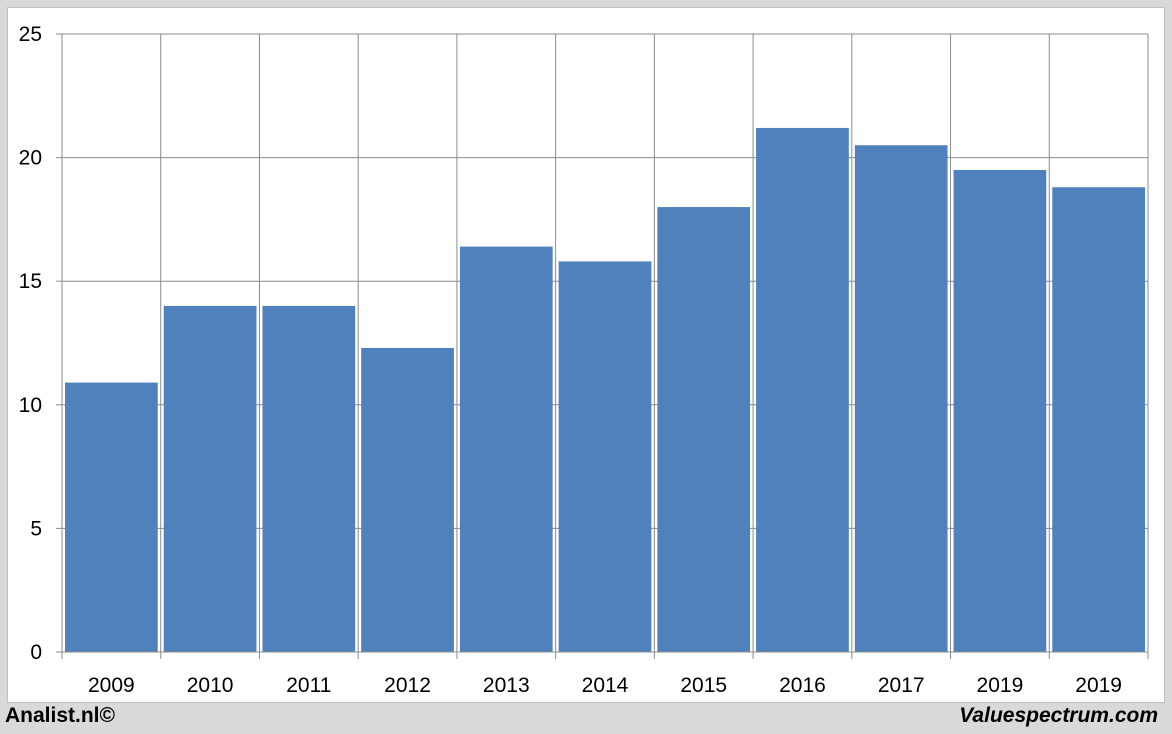 This screenshot has width=1172, height=734. I want to click on footer-source-right: Valuespectrum.com, so click(1058, 715).